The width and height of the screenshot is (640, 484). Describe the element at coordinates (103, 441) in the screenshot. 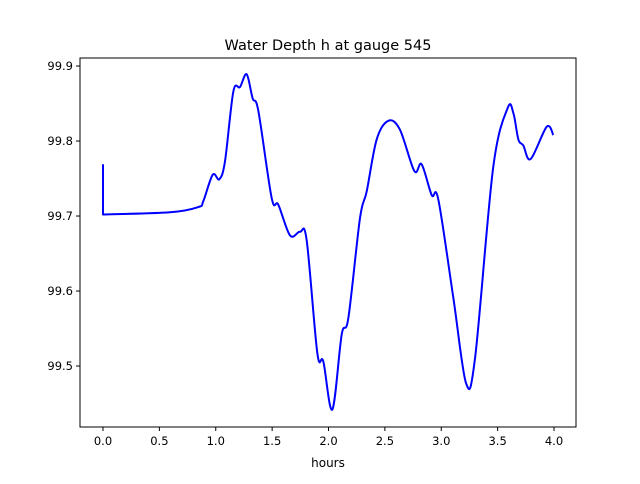

I see `x-tick-label: 0.0` at that location.